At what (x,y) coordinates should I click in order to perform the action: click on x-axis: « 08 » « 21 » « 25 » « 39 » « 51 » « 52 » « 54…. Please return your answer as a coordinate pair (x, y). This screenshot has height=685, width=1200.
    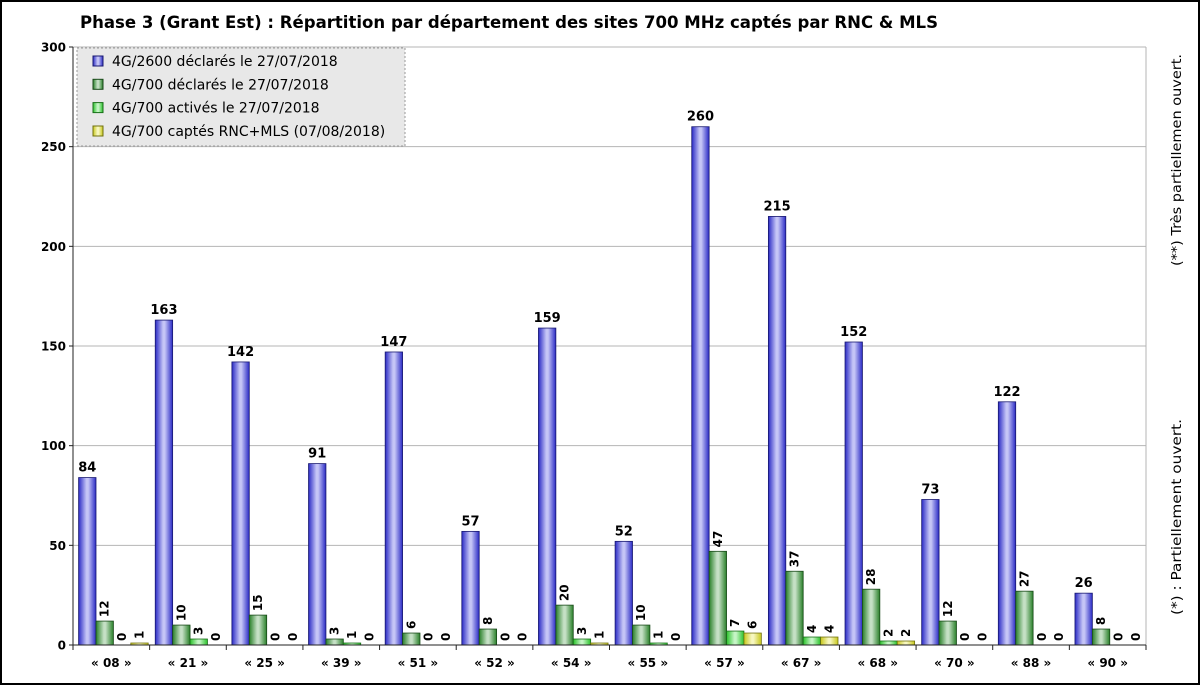
    Looking at the image, I should click on (609, 657).